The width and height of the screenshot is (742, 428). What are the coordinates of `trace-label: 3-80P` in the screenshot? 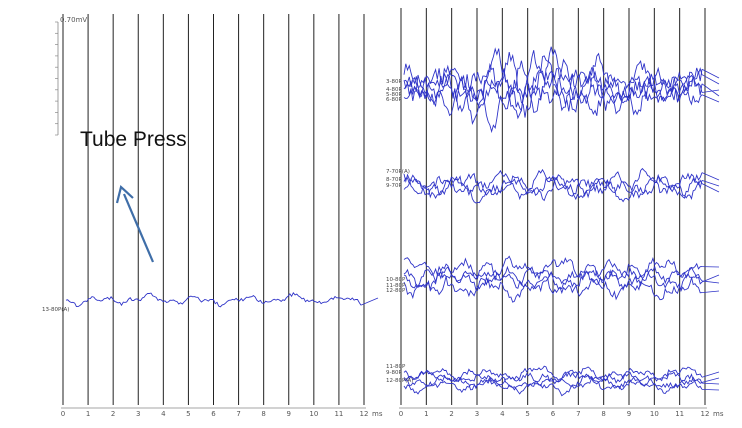 It's located at (394, 82).